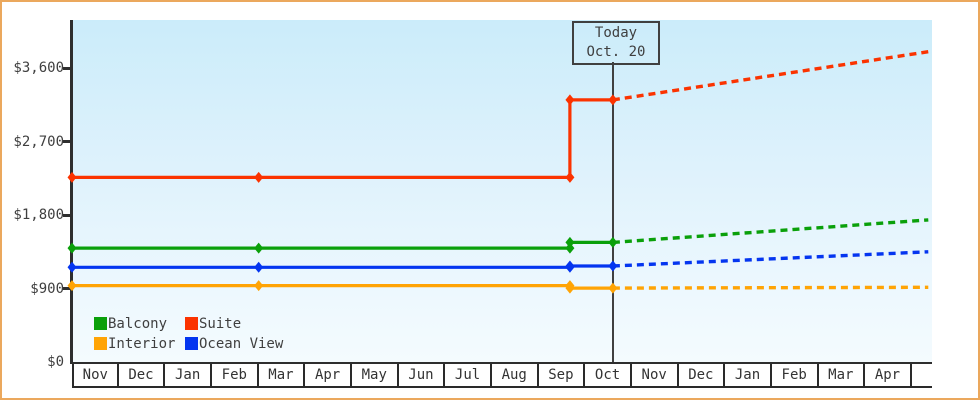 This screenshot has width=980, height=400. I want to click on series-forecast-line-suite, so click(770, 76).